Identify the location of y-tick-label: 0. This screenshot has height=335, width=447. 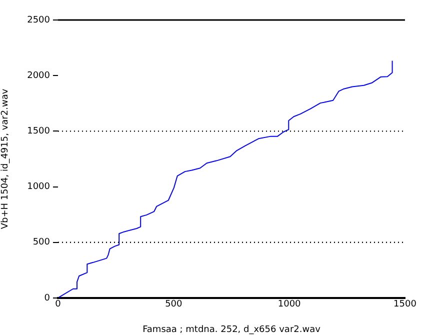
(47, 298).